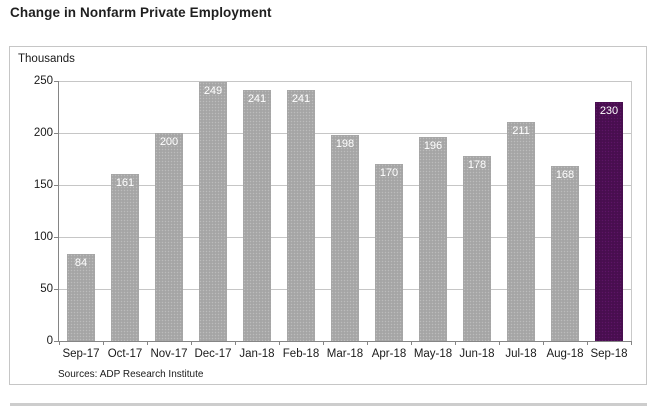 This screenshot has width=657, height=416. What do you see at coordinates (125, 183) in the screenshot?
I see `bar-value-label: 161` at bounding box center [125, 183].